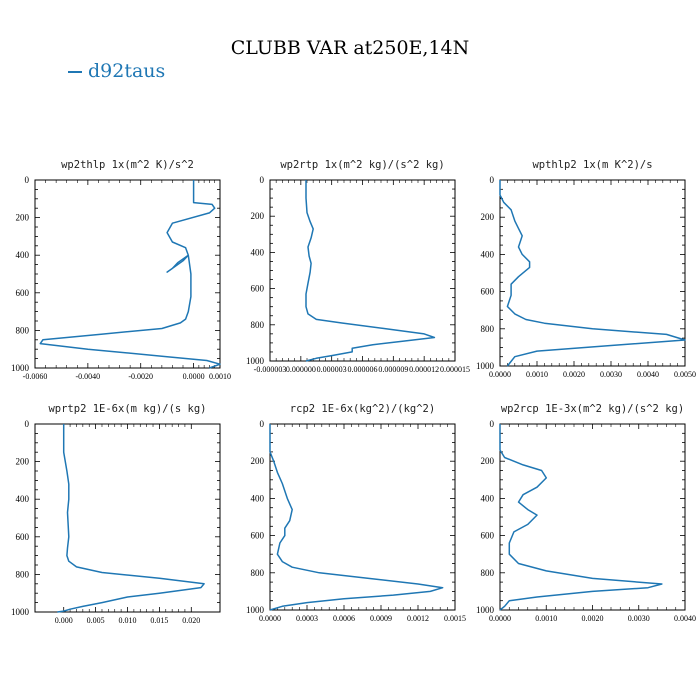  What do you see at coordinates (418, 618) in the screenshot?
I see `x-tick-label: 0.0012` at bounding box center [418, 618].